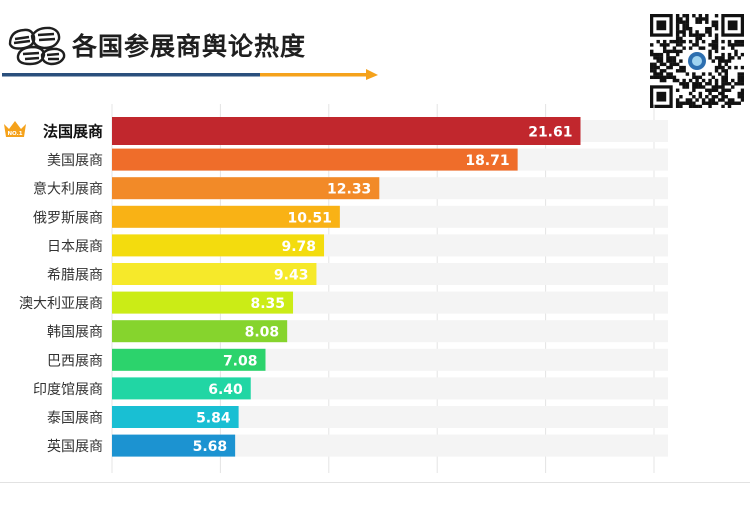 The width and height of the screenshot is (750, 519). I want to click on value-label: 9.43, so click(291, 276).